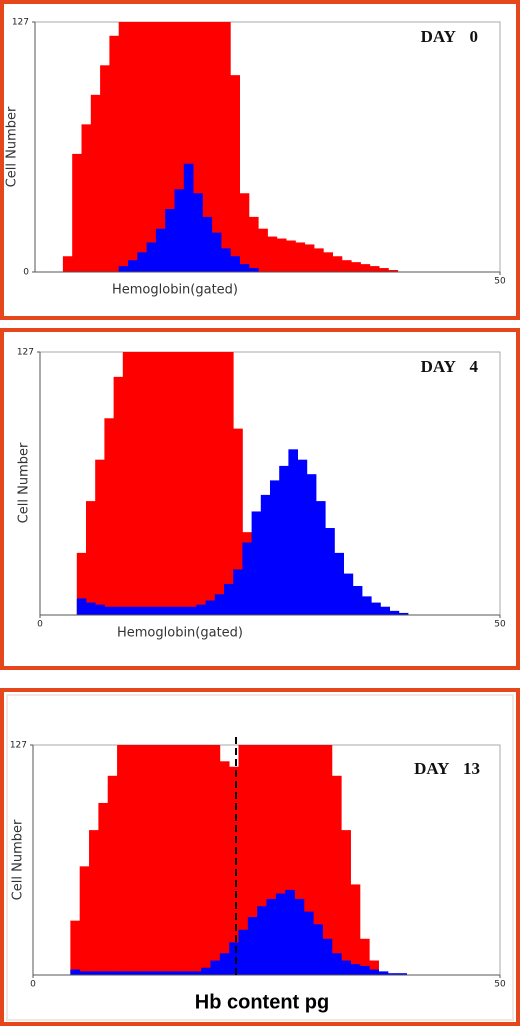 The image size is (520, 1026). I want to click on chart-title: DAY 13, so click(447, 768).